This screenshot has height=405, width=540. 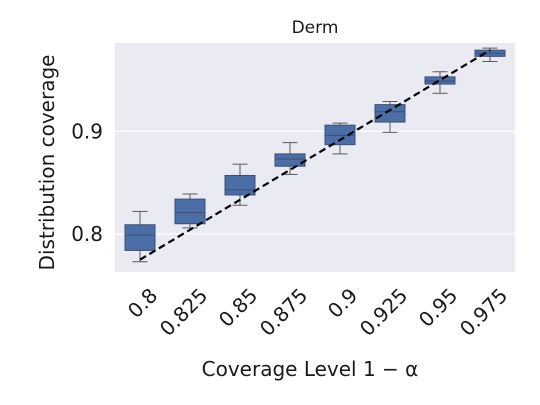 I want to click on box-0.85, so click(x=240, y=184).